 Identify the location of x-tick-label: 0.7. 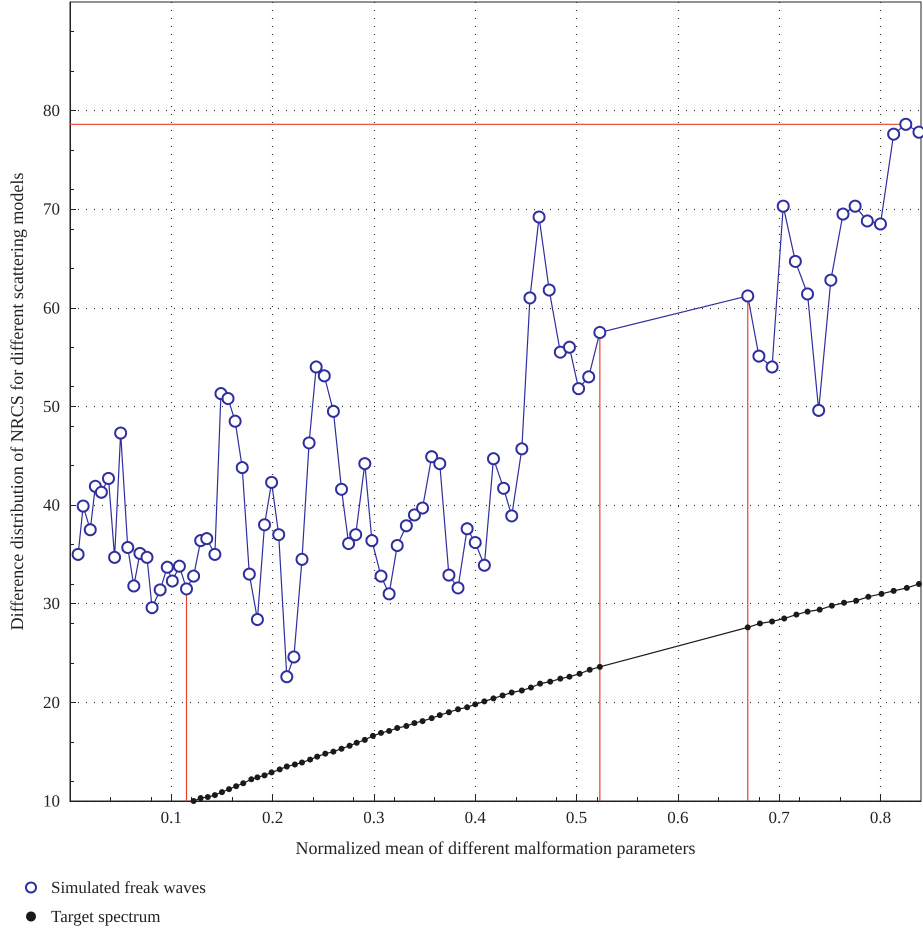
(779, 817).